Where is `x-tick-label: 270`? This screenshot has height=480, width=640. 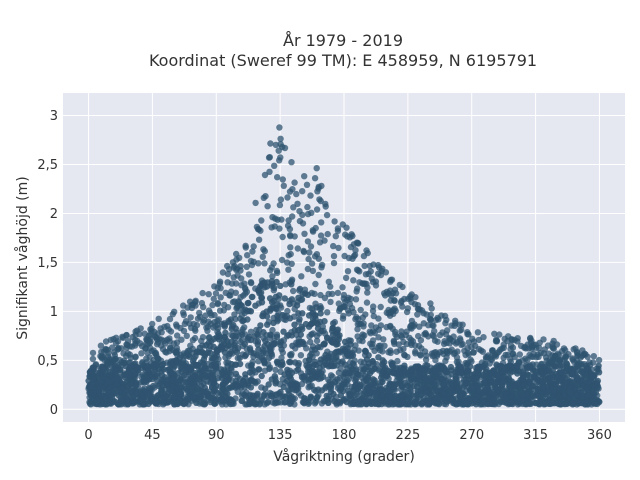
x-tick-label: 270 is located at coordinates (471, 435).